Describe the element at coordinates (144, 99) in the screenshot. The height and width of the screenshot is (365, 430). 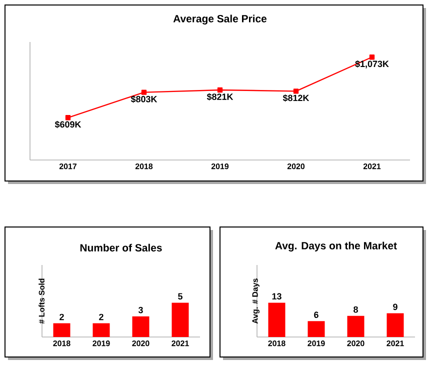
I see `data-label: $803K` at that location.